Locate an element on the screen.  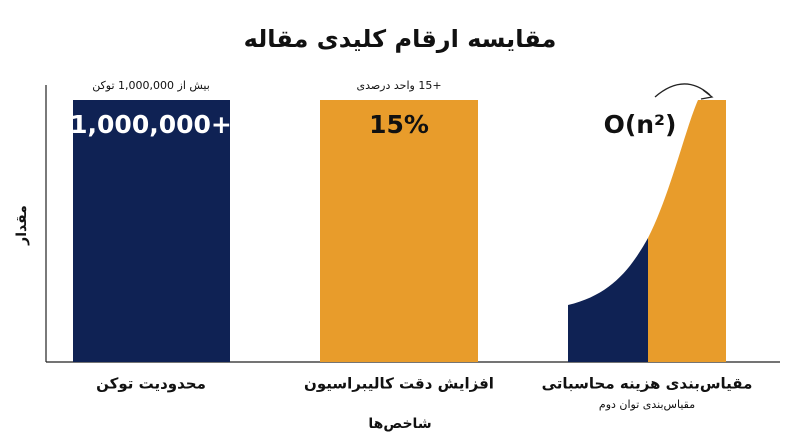
panel-label: افزایش دقت کالیبراسیون is located at coordinates (399, 384).